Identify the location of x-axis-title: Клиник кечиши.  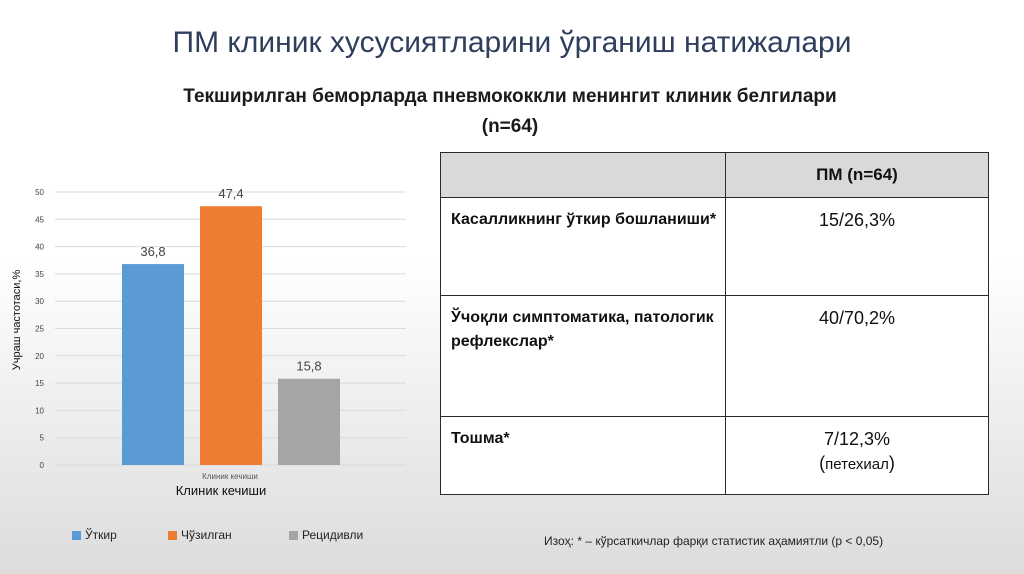
(221, 490).